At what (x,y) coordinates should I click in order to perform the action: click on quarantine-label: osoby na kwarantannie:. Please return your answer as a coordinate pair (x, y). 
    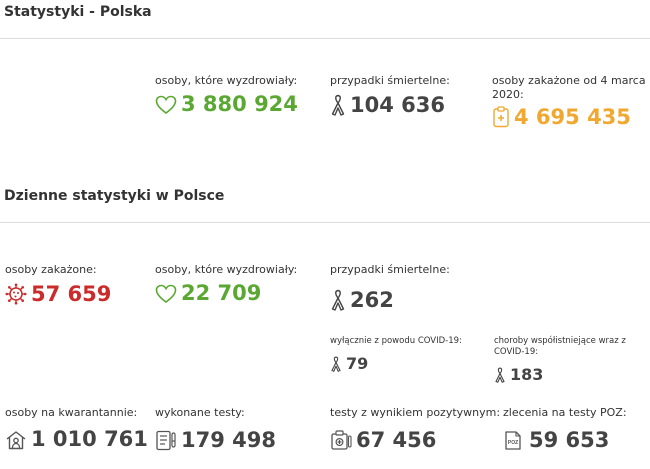
    Looking at the image, I should click on (71, 412).